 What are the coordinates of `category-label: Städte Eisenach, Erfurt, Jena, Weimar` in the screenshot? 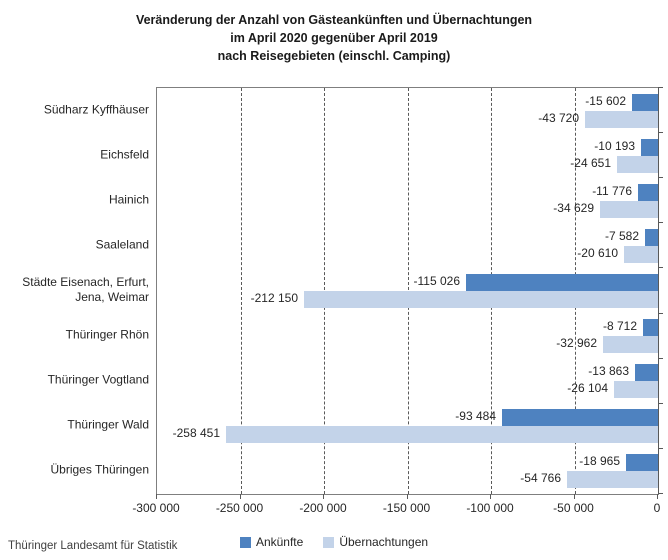 It's located at (85, 289).